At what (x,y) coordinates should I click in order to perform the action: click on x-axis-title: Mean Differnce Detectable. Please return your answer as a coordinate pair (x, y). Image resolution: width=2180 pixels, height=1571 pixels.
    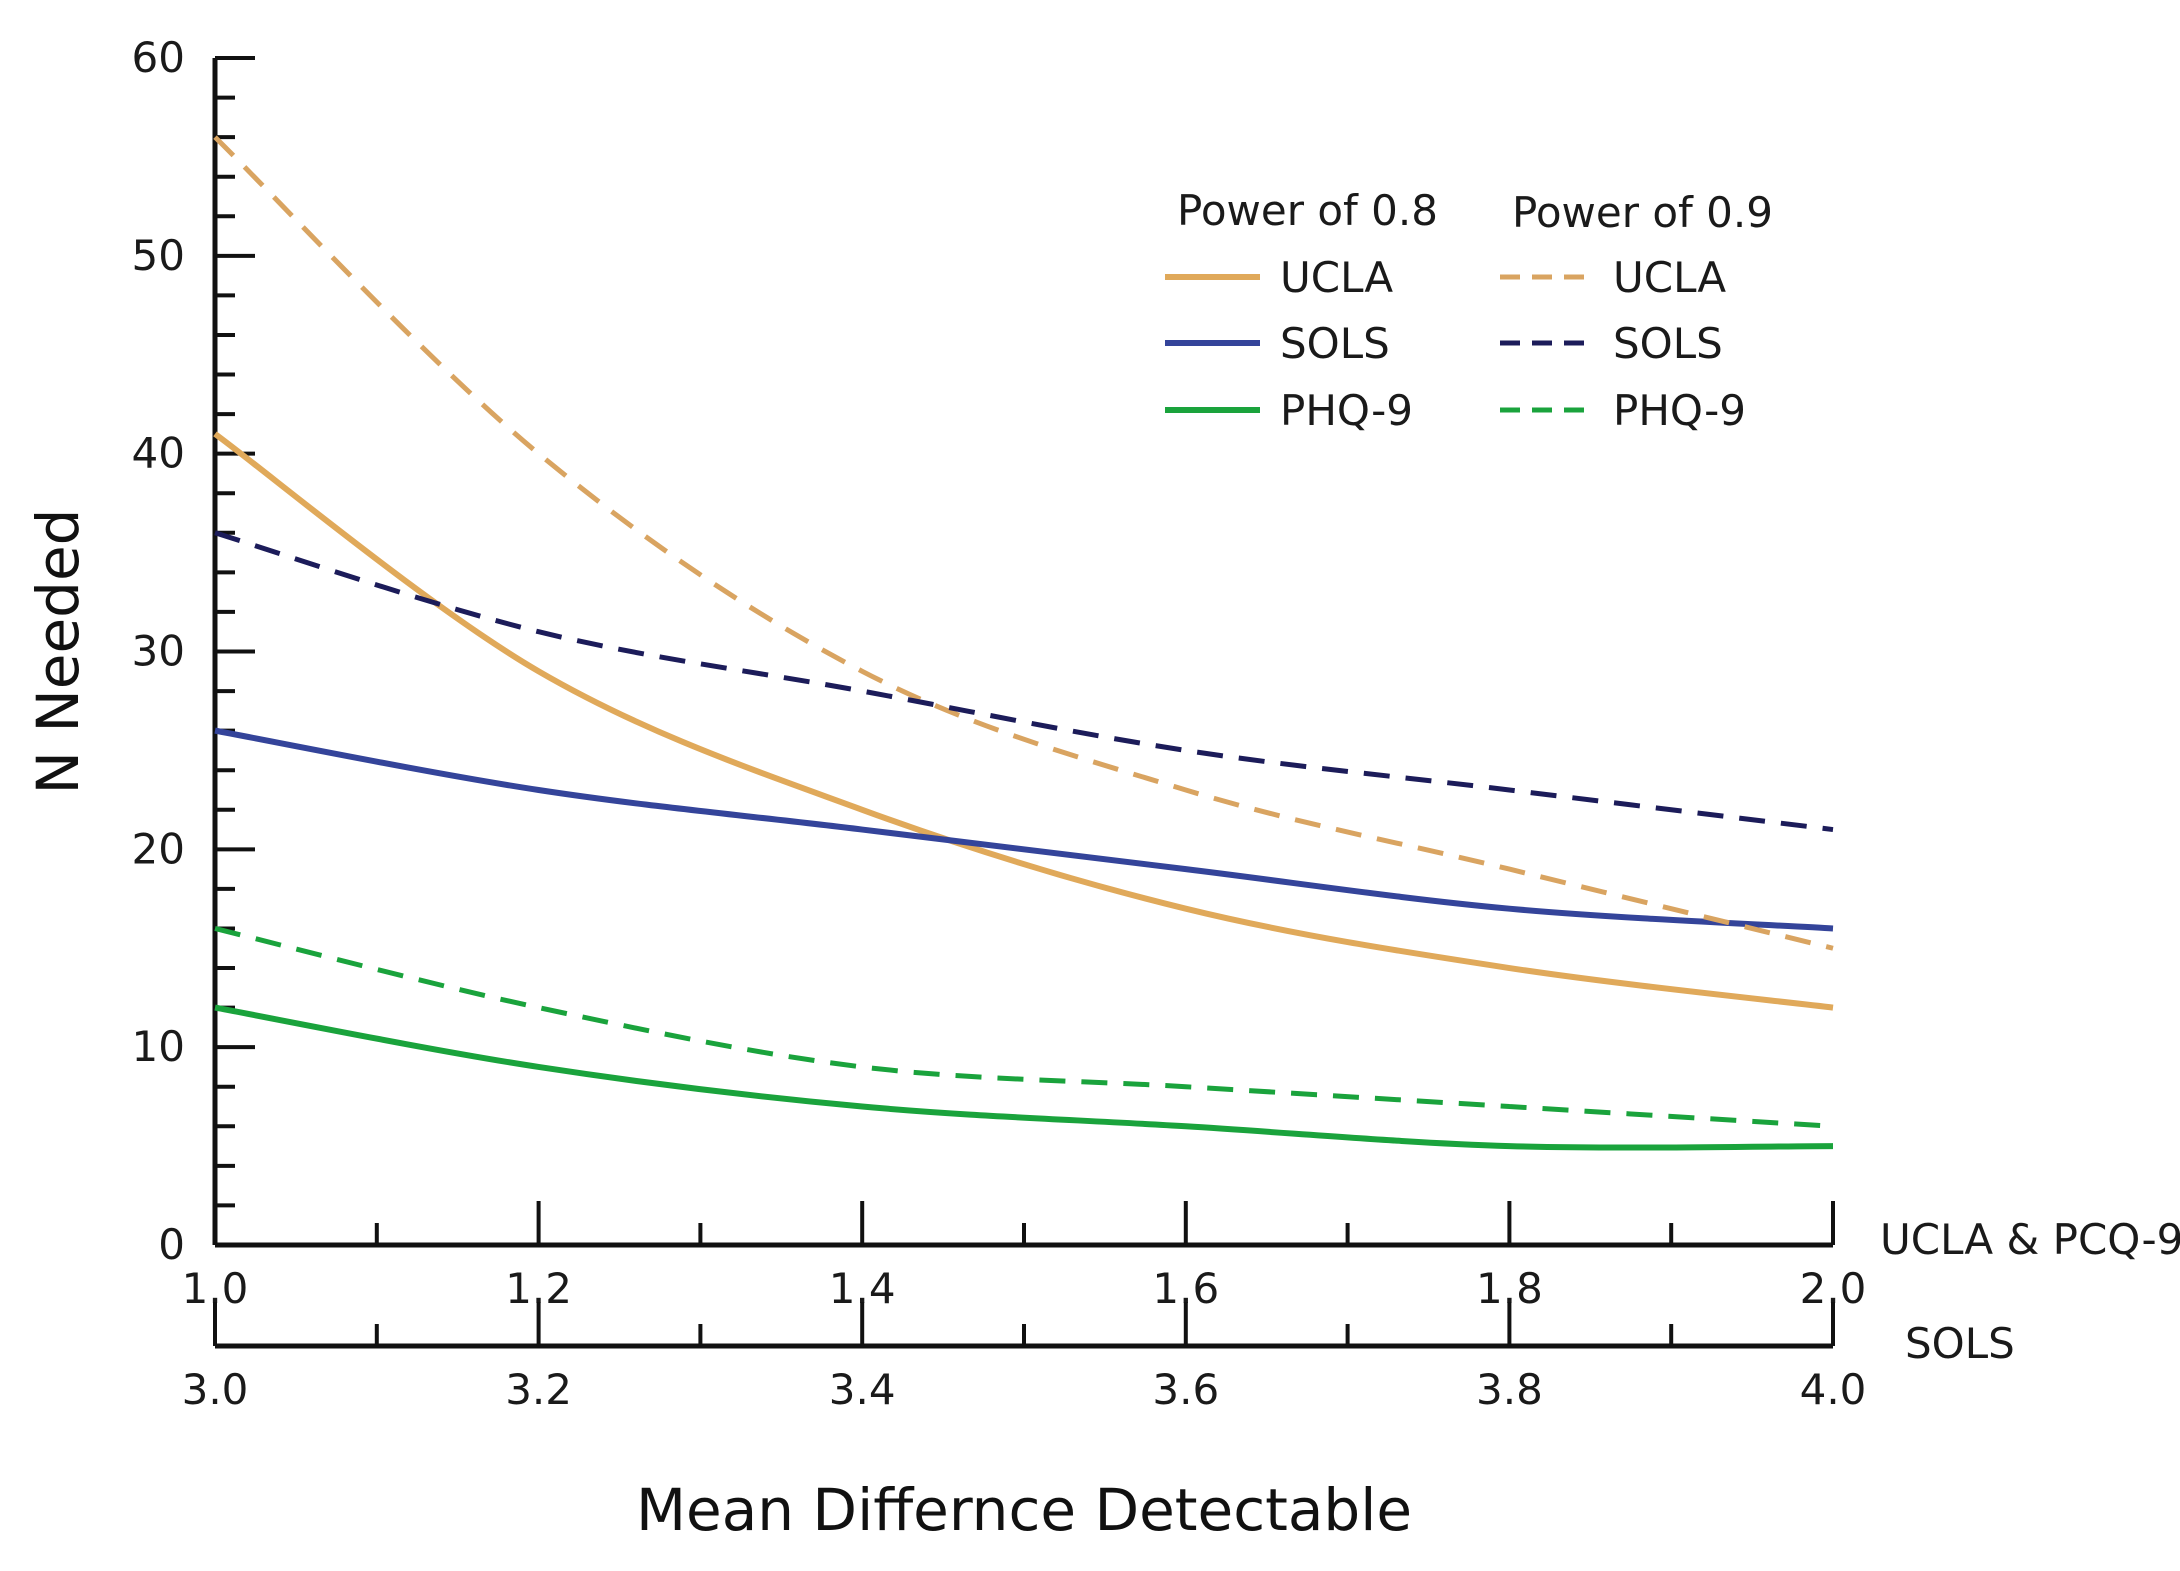
    Looking at the image, I should click on (1024, 1510).